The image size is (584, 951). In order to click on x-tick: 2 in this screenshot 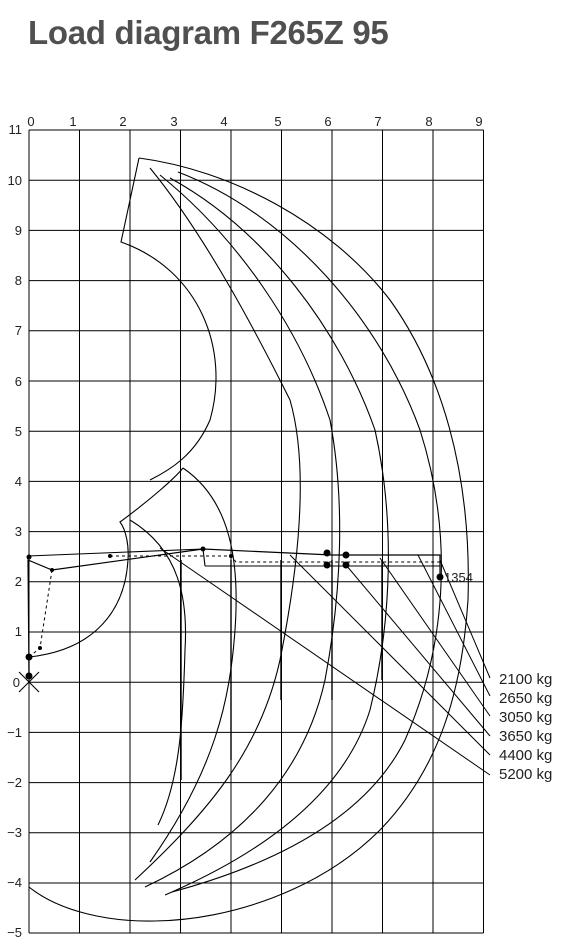, I will do `click(122, 121)`.